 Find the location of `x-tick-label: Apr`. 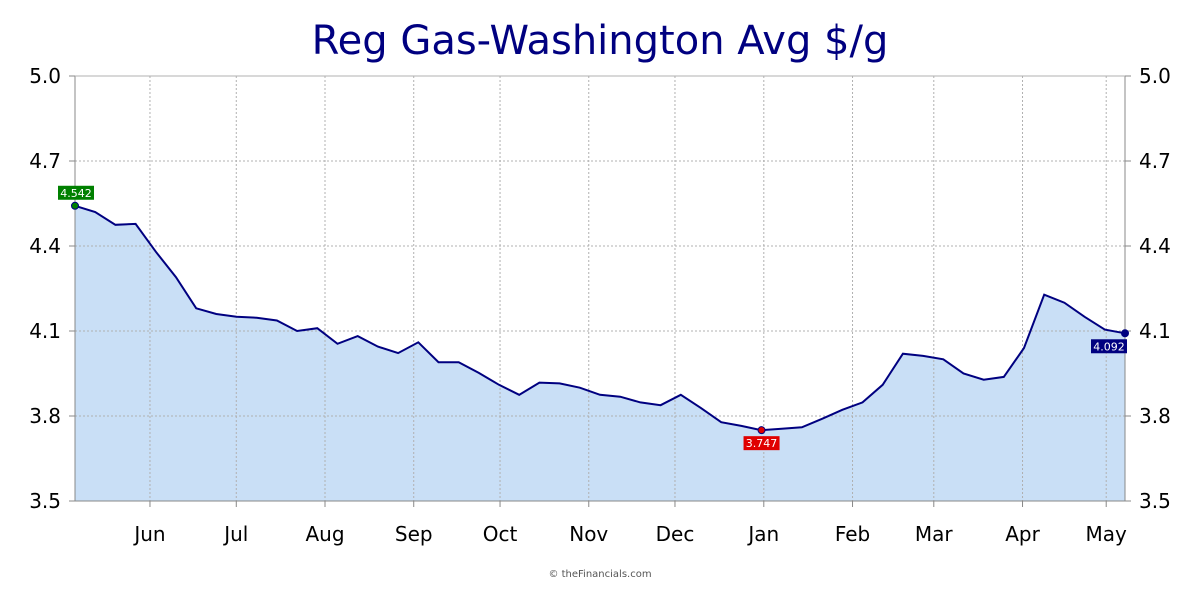

x-tick-label: Apr is located at coordinates (1022, 534).